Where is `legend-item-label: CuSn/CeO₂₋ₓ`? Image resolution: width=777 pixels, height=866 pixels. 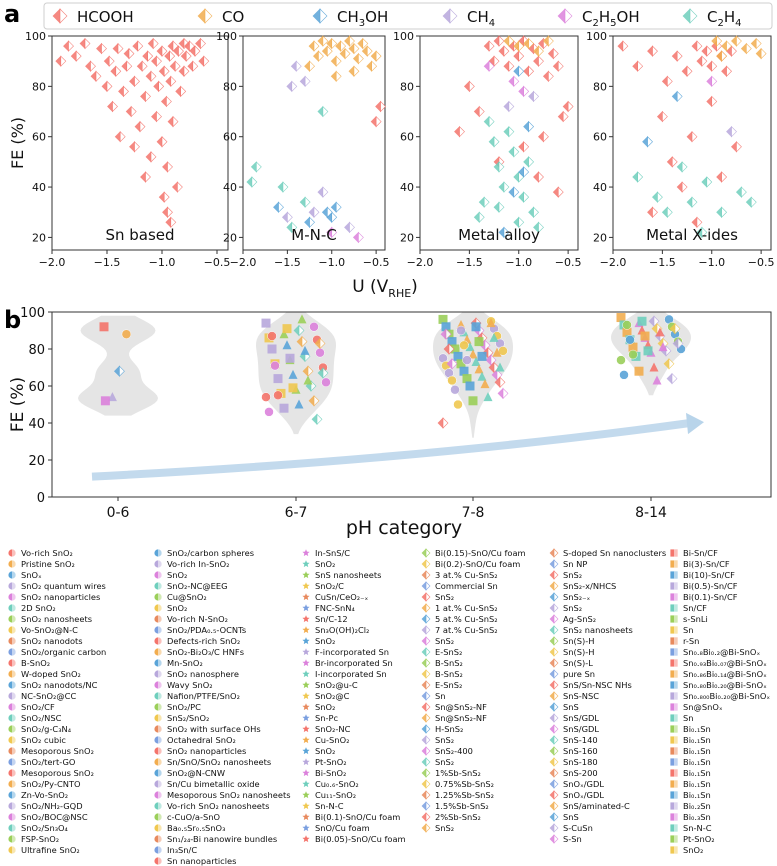
legend-item-label: CuSn/CeO₂₋ₓ is located at coordinates (342, 597).